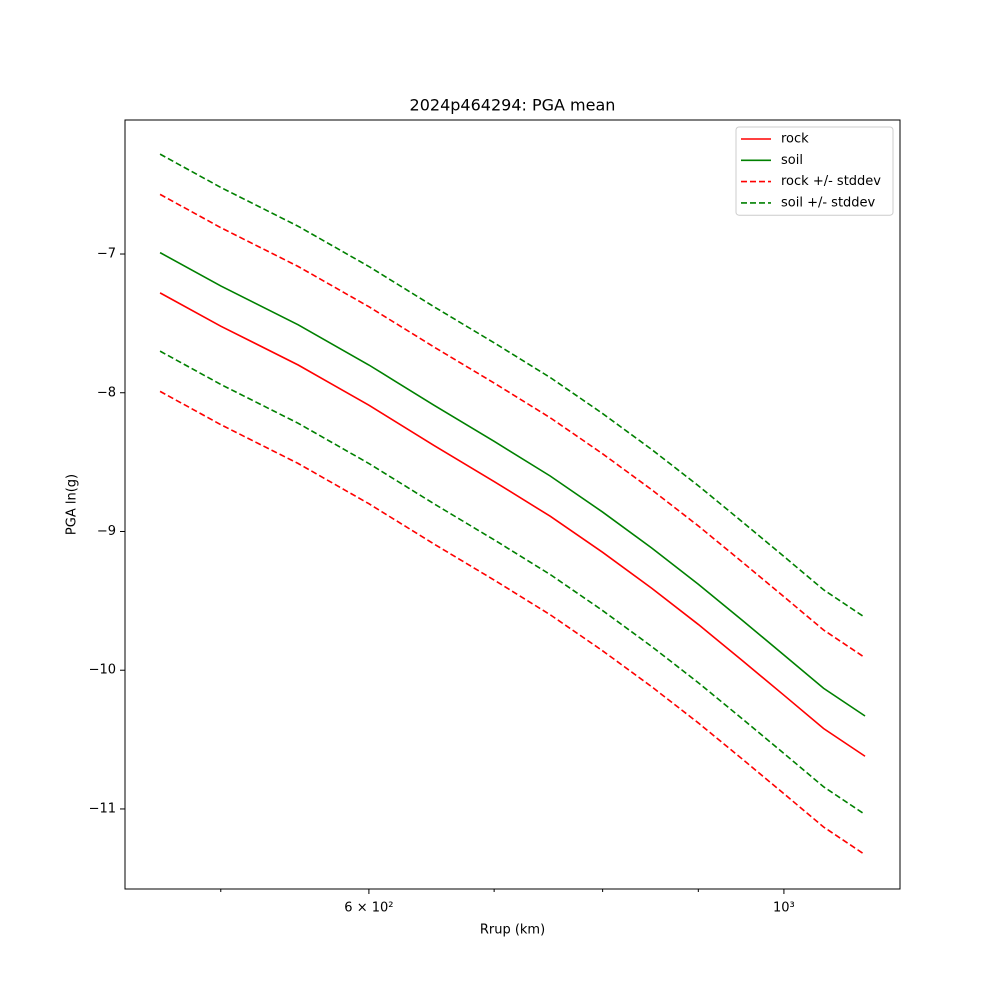 Image resolution: width=1000 pixels, height=1004 pixels. What do you see at coordinates (814, 171) in the screenshot?
I see `legend-box` at bounding box center [814, 171].